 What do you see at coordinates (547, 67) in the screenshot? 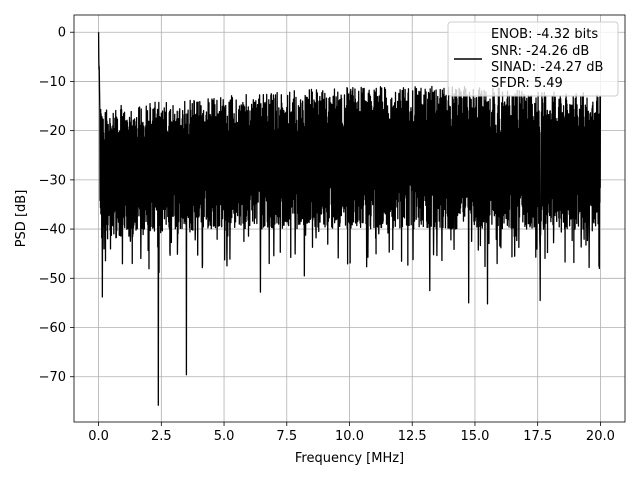
I see `legend-entry-sinad: SINAD: -24.27 dB` at bounding box center [547, 67].